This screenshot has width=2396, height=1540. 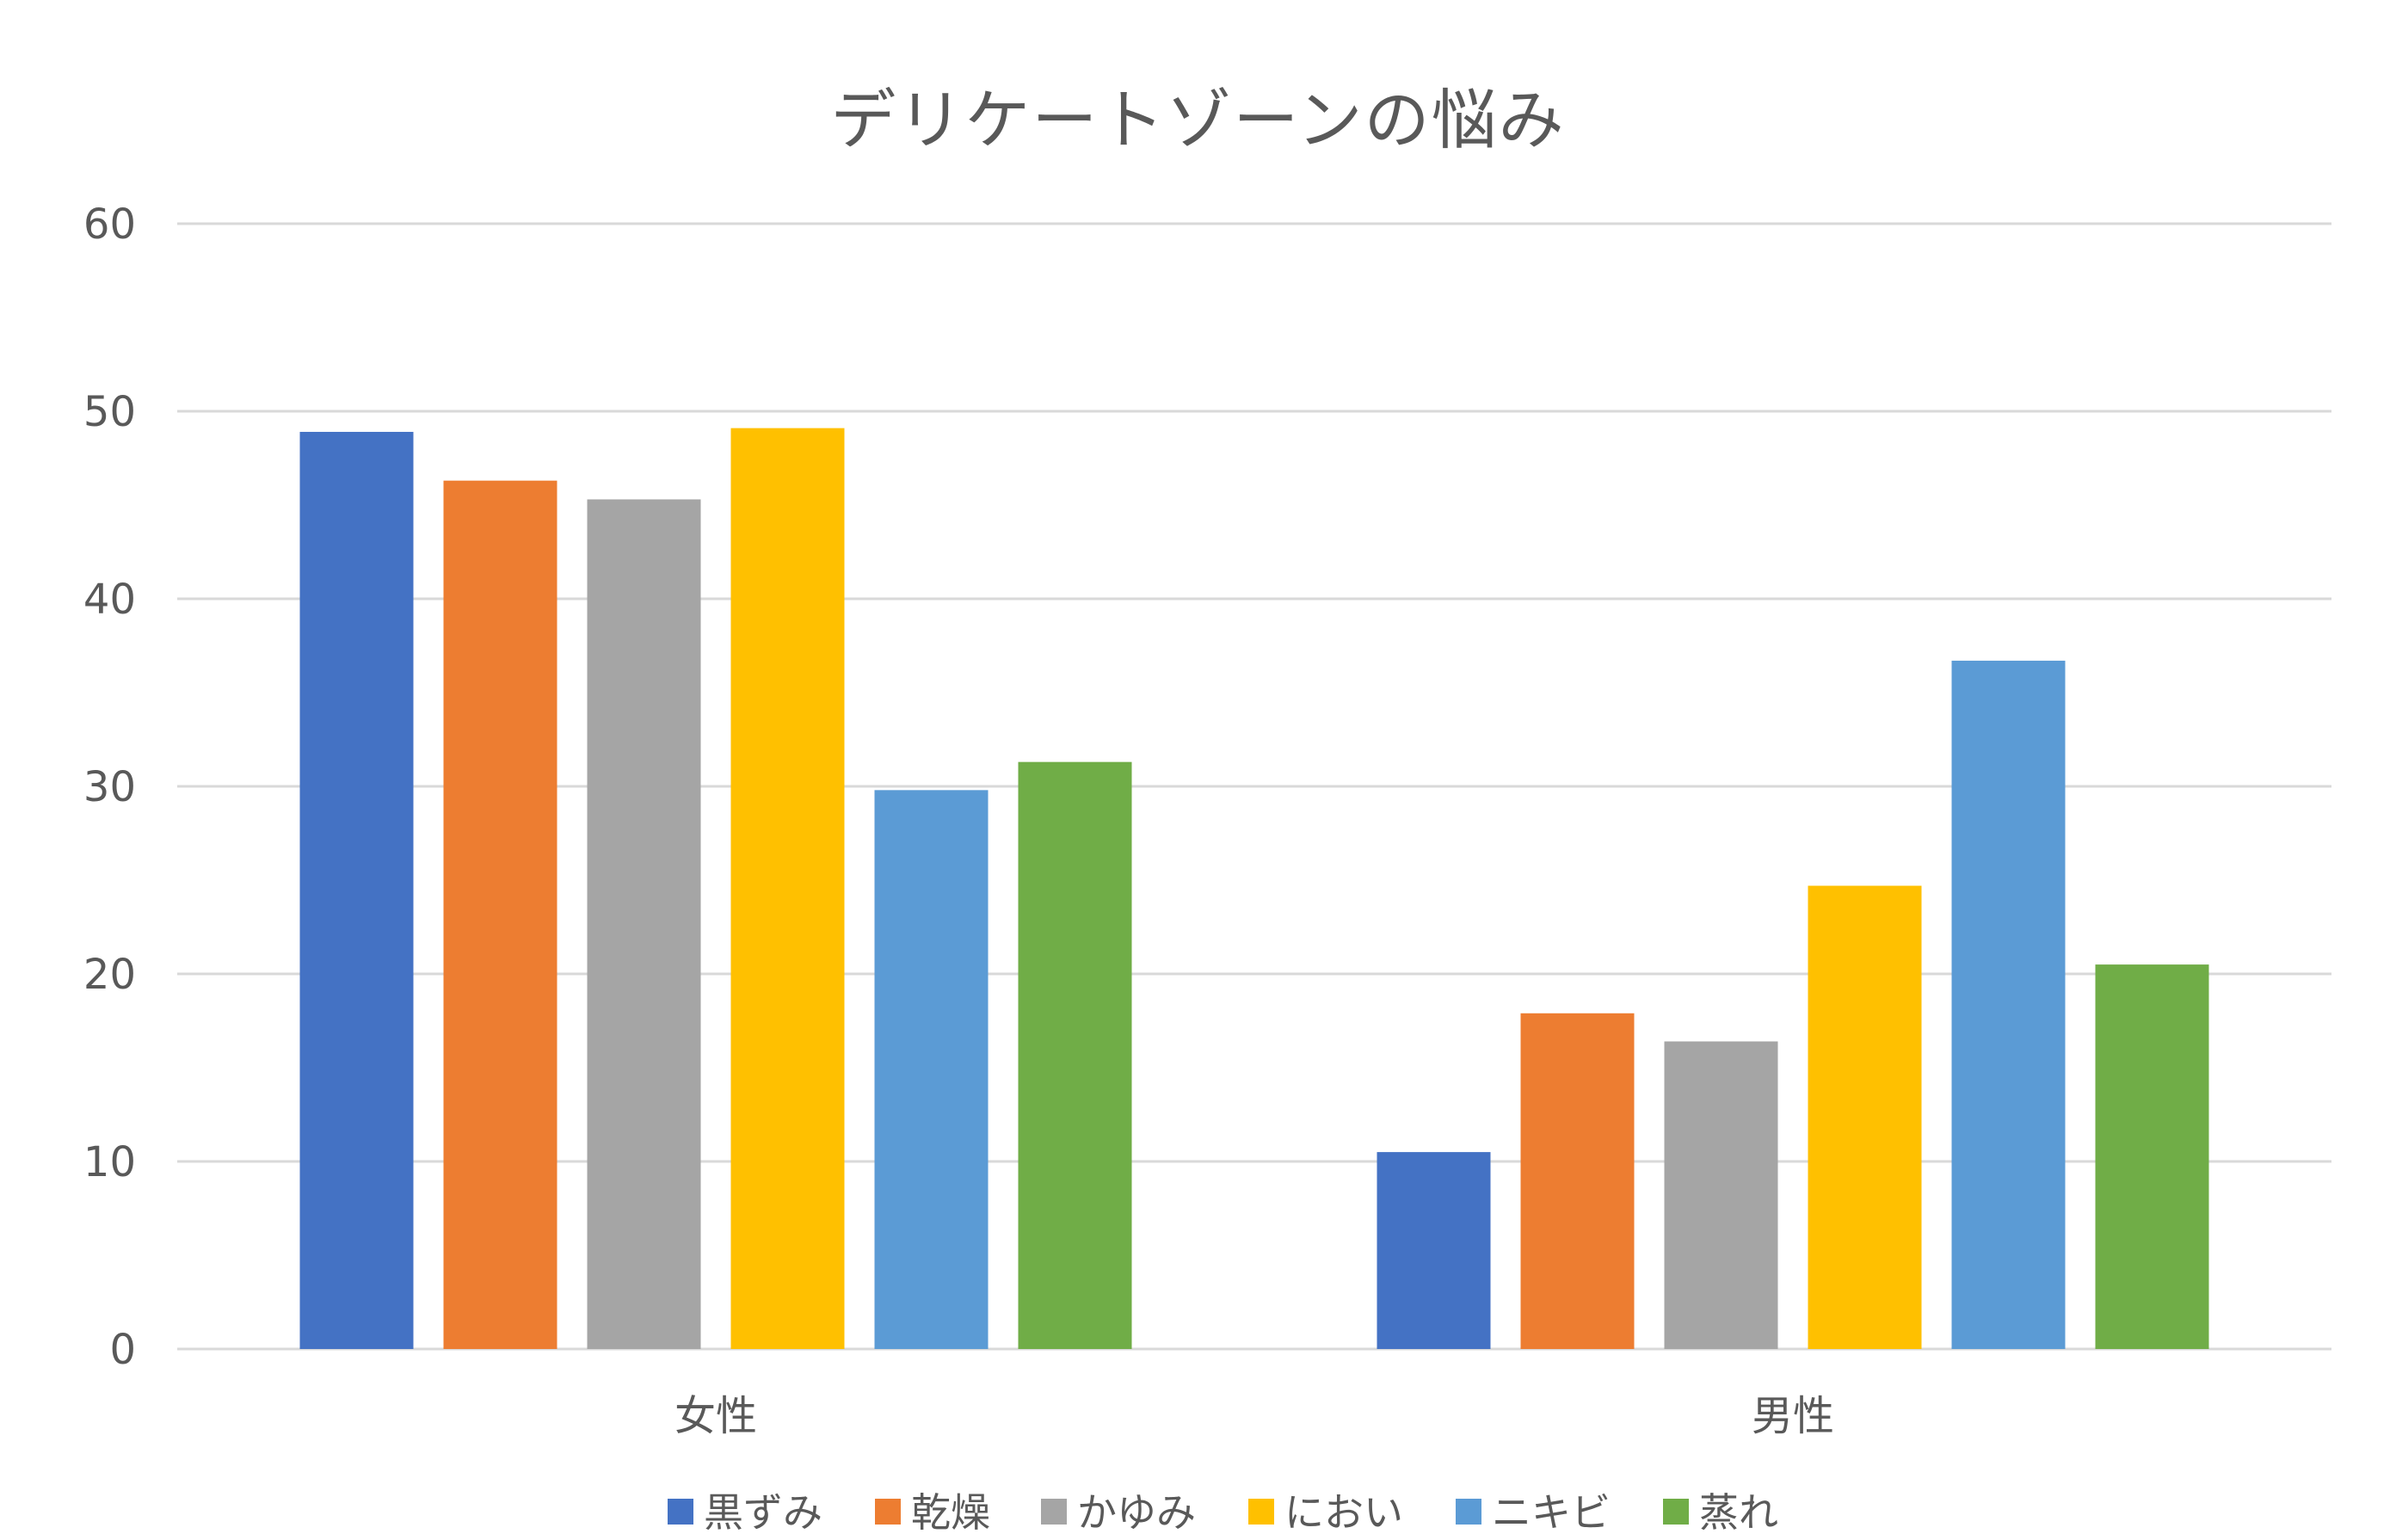 I want to click on y-tick-label: 0, so click(x=122, y=1350).